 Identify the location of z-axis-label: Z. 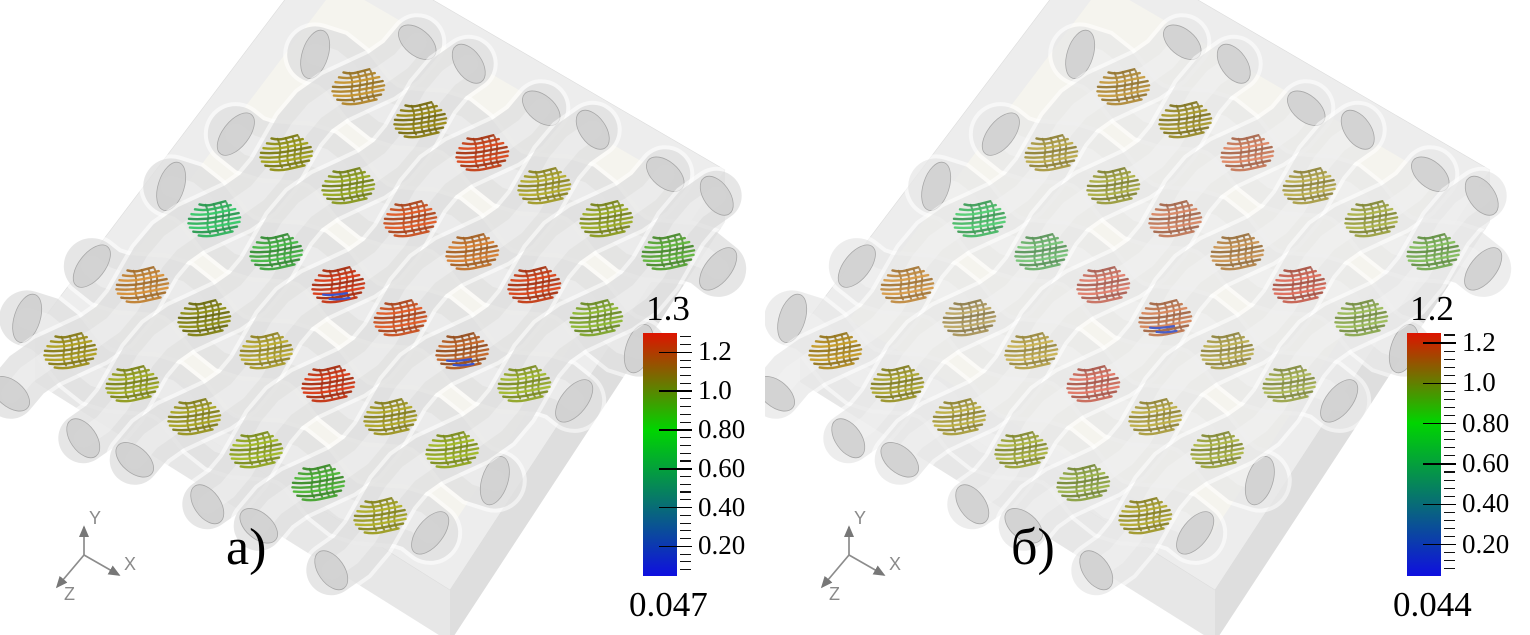
(834, 594).